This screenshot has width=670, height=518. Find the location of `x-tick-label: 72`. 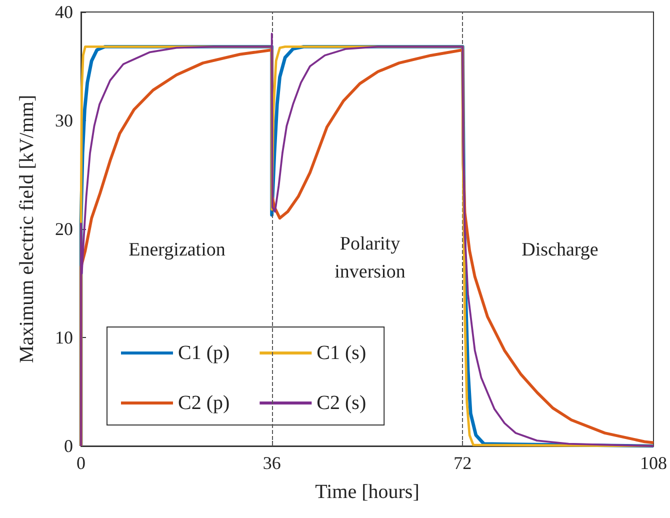

x-tick-label: 72 is located at coordinates (463, 463).